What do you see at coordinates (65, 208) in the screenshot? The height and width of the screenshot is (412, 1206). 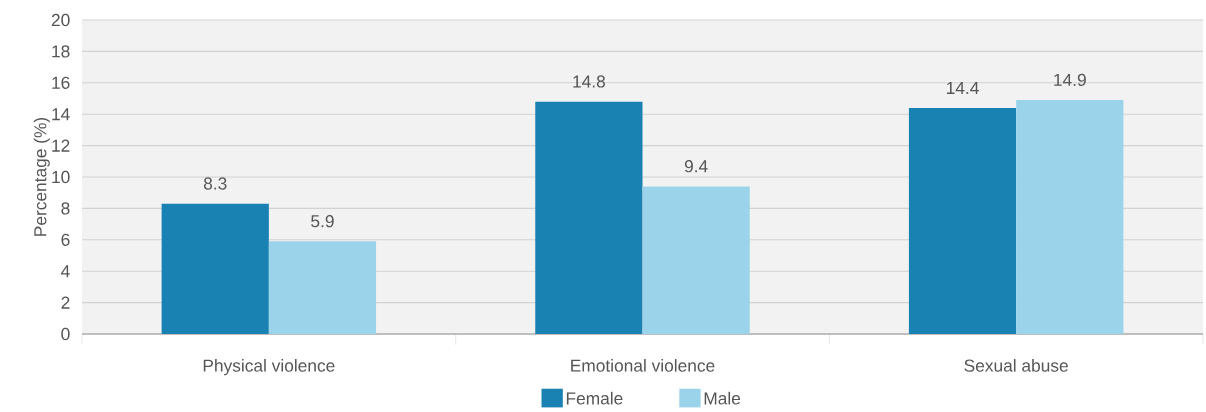 I see `y-tick-label: 8` at bounding box center [65, 208].